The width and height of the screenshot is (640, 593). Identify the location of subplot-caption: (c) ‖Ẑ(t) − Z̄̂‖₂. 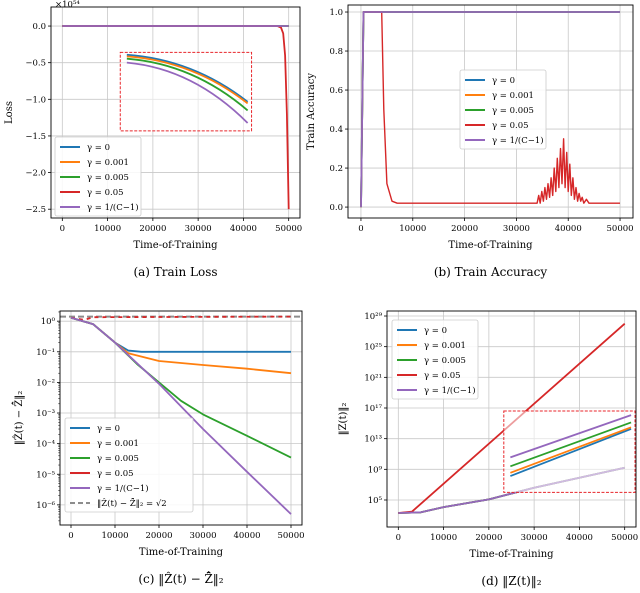
(180, 578).